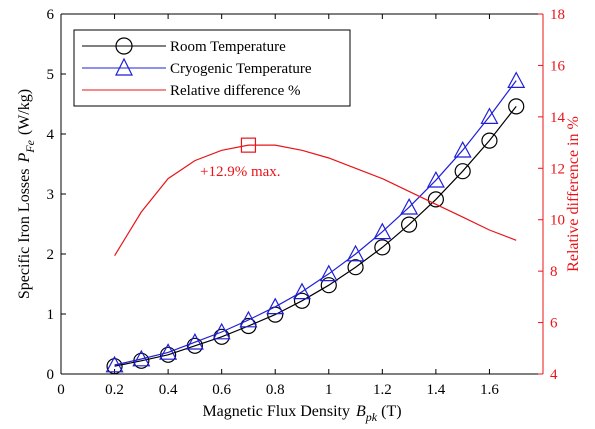 This screenshot has width=595, height=429. What do you see at coordinates (371, 417) in the screenshot?
I see `x-axis-subscript: pk` at bounding box center [371, 417].